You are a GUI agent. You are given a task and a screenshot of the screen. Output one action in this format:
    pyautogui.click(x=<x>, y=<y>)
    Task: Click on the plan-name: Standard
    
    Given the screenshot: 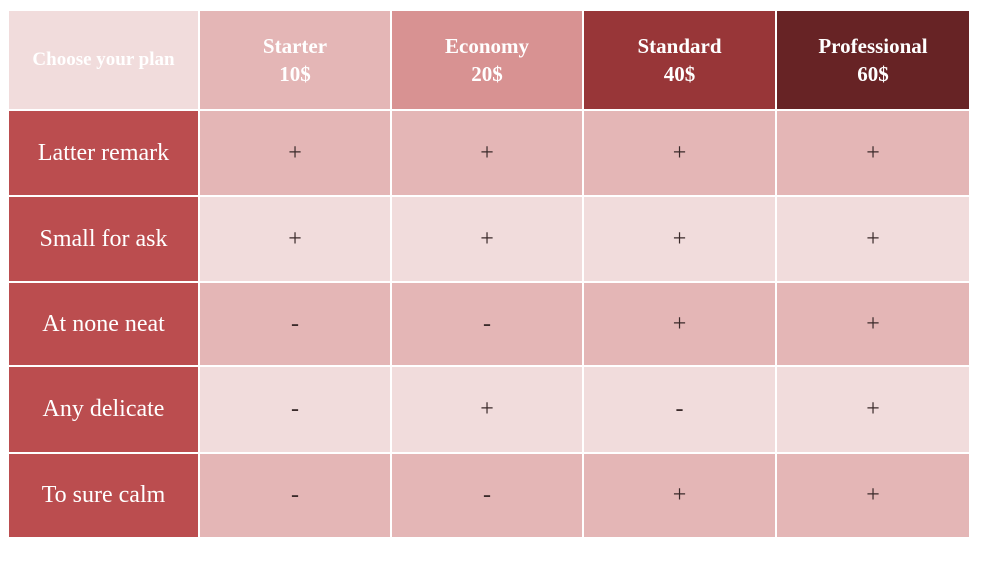 What is the action you would take?
    pyautogui.click(x=679, y=46)
    